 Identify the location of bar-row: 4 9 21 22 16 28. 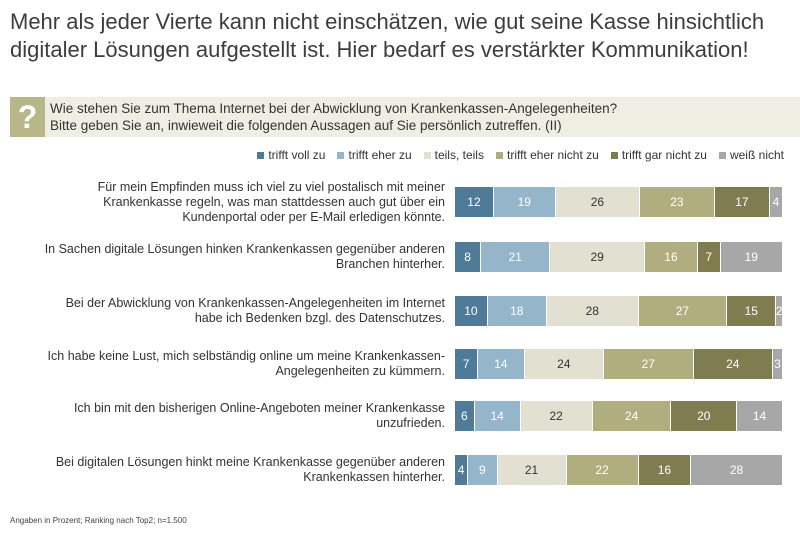
(619, 470).